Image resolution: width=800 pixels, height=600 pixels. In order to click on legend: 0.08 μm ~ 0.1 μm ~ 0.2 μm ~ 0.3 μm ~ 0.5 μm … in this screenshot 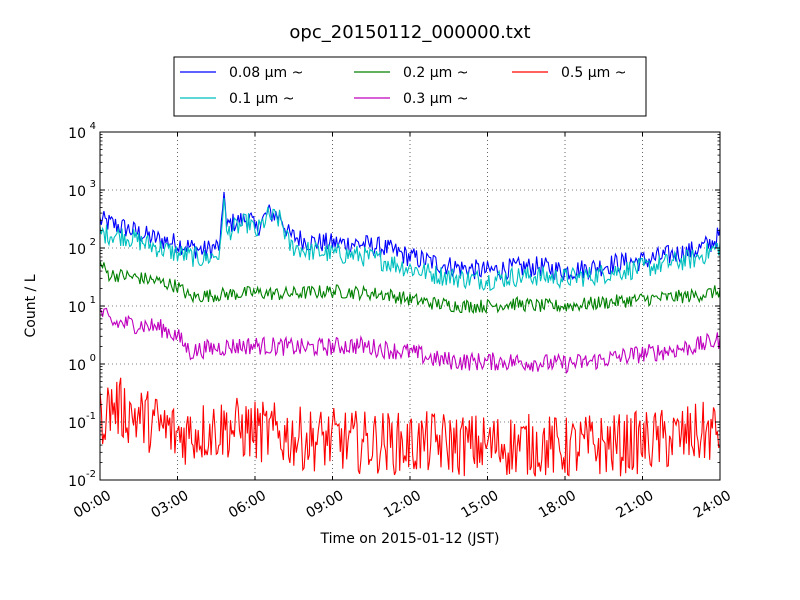, I will do `click(410, 86)`.